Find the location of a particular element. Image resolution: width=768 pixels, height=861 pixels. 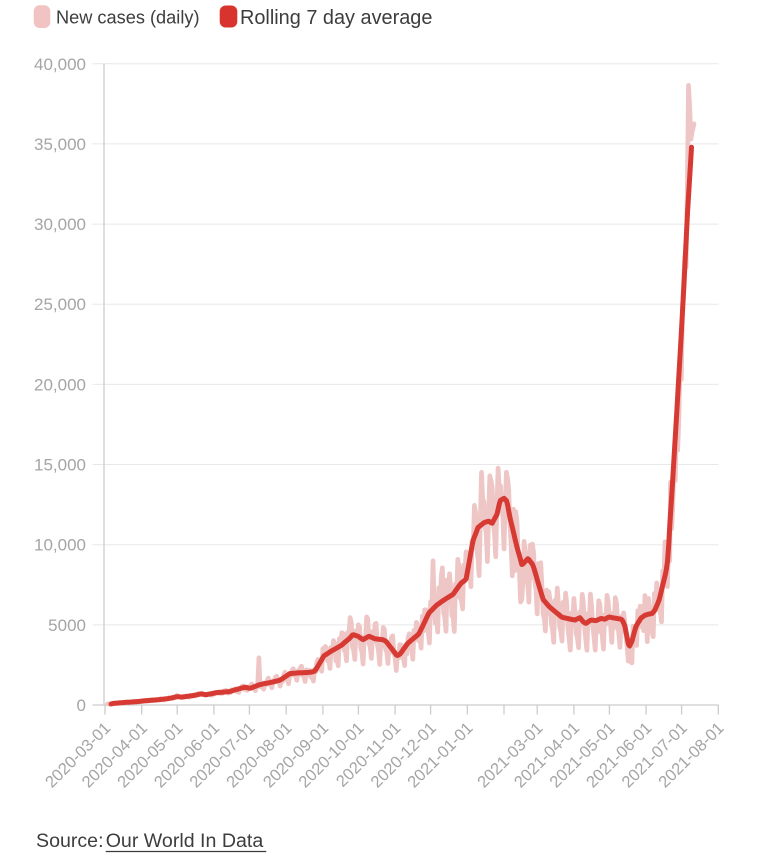

svg-text: 40,000 is located at coordinates (60, 64).